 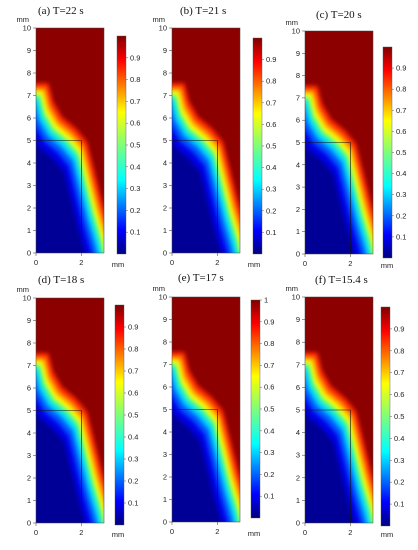 I want to click on colorbar-tick-label: 0.2, so click(x=135, y=210).